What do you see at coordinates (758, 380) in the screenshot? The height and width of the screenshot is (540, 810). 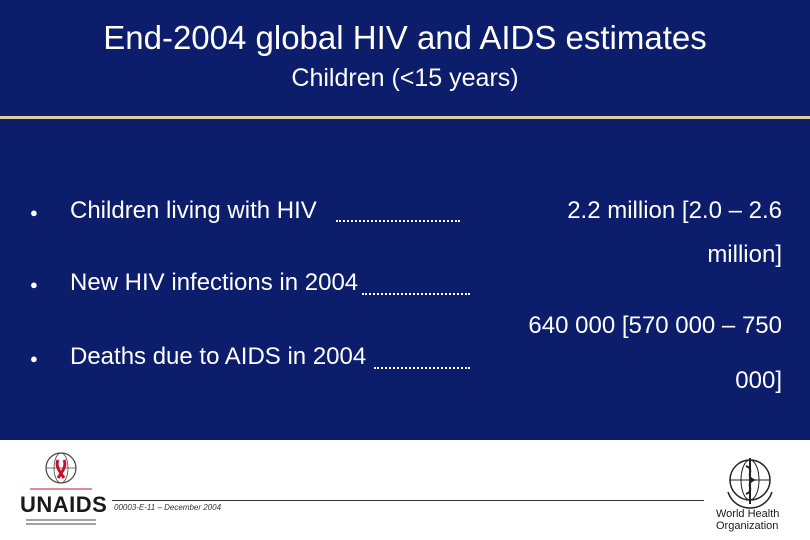 I see `item-value-new-infections-line2: 000]` at bounding box center [758, 380].